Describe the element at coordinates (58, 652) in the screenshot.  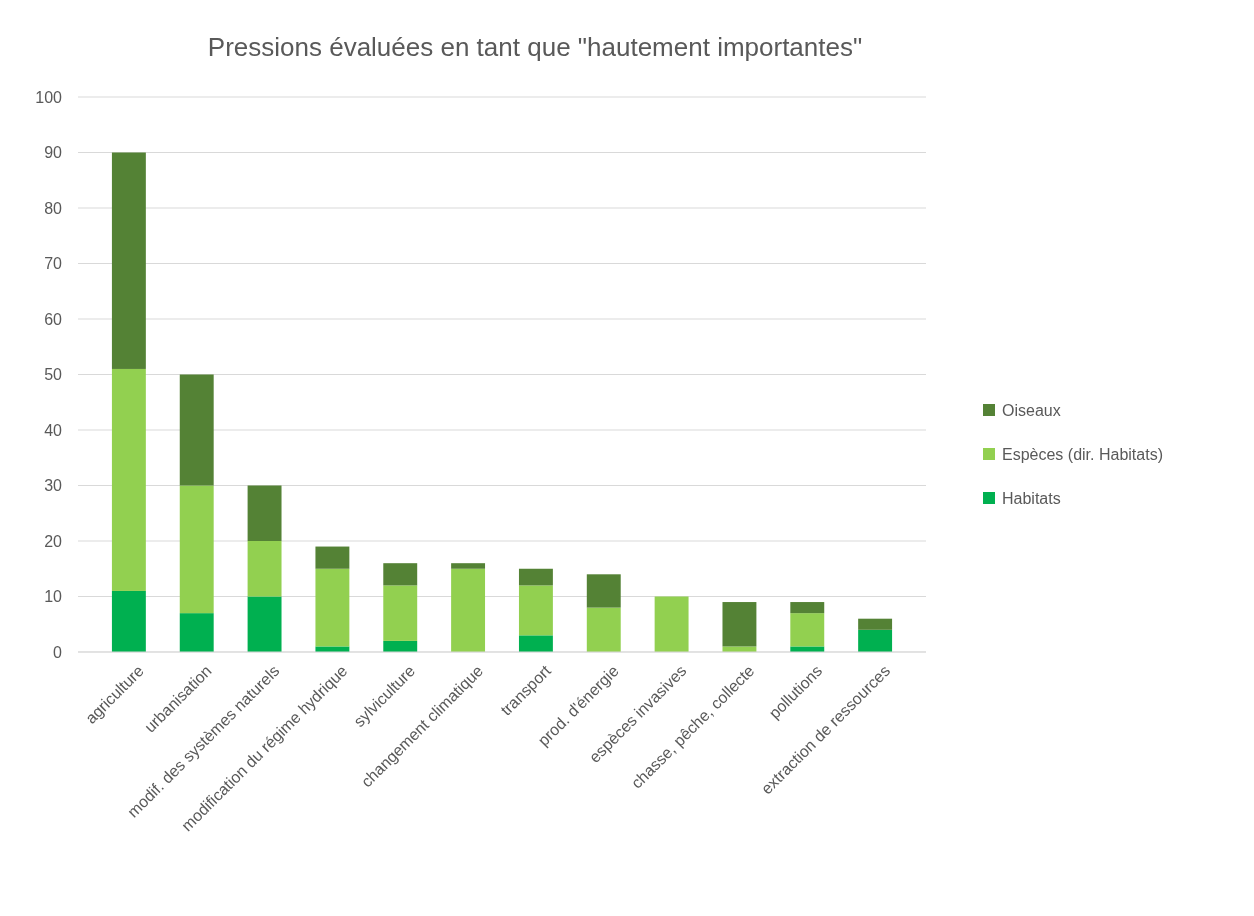
I see `y-tick-label: 0` at that location.